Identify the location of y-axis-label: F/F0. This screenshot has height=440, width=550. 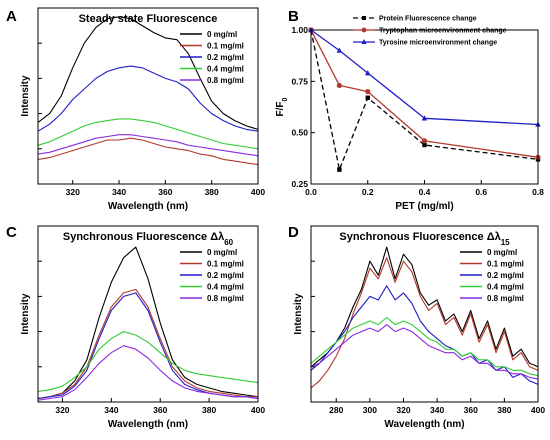
(282, 106).